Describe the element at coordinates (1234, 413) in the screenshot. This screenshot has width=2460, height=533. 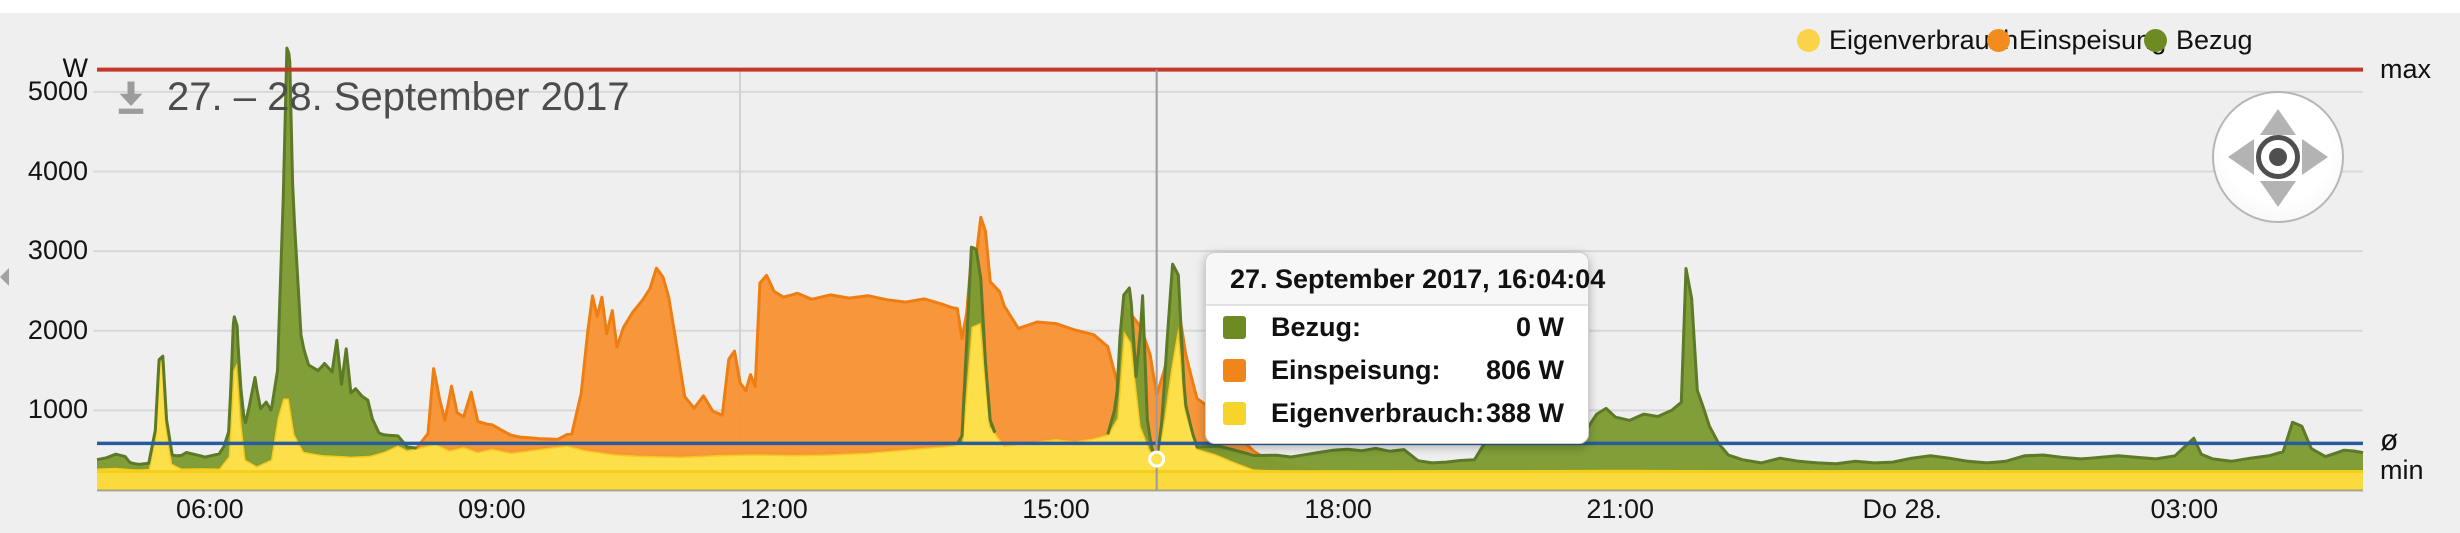
I see `eigenverbrauch-swatch-icon` at that location.